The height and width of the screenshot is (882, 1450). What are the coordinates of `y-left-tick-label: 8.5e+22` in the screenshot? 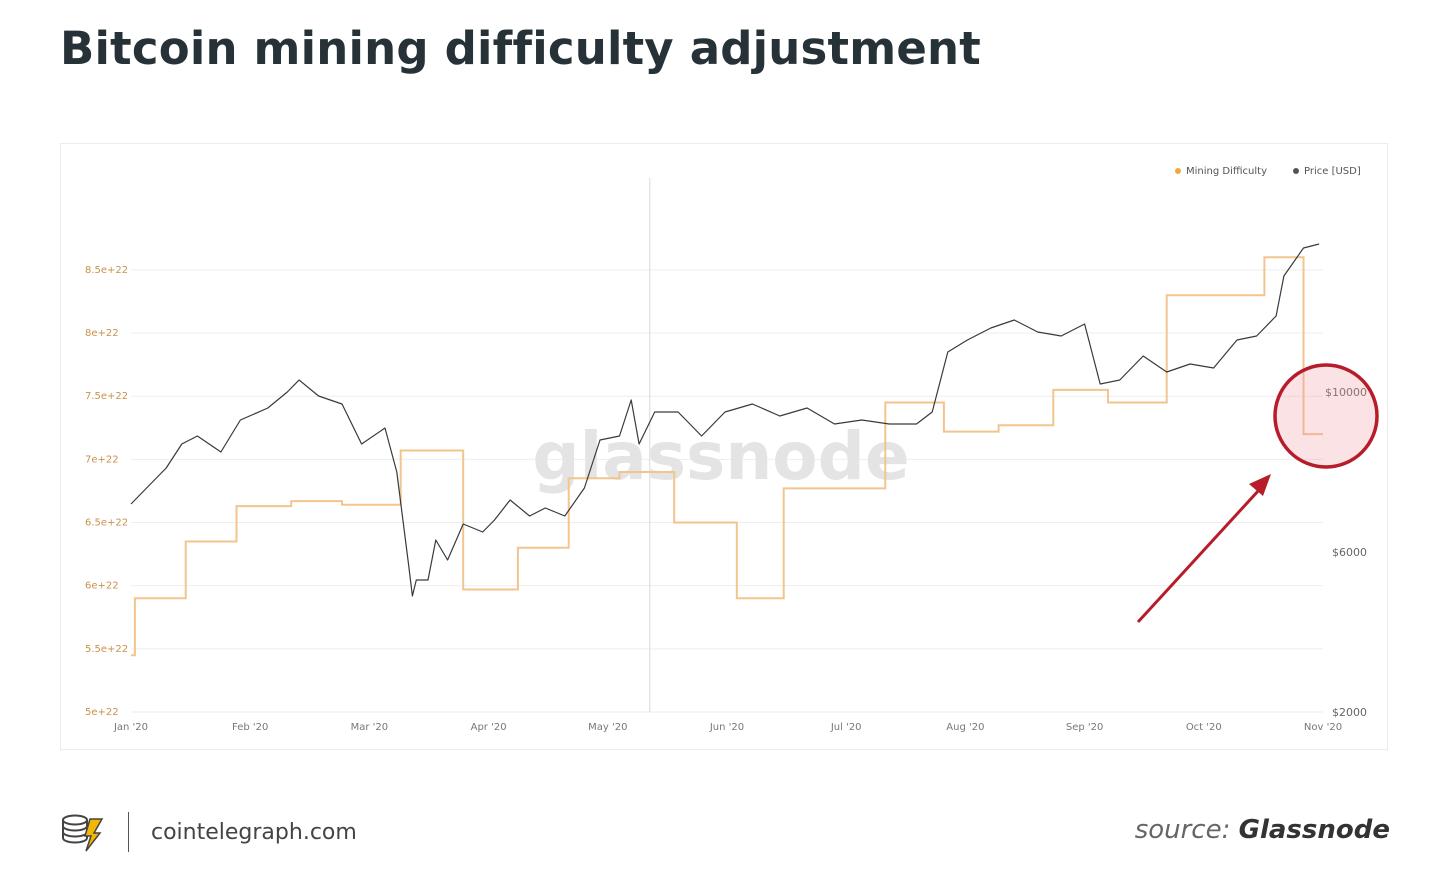 It's located at (106, 270).